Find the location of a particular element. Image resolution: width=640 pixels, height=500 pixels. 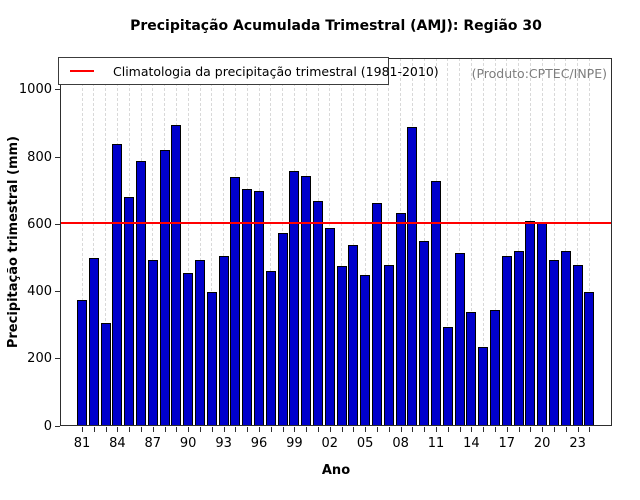

bar-1981 is located at coordinates (82, 363).